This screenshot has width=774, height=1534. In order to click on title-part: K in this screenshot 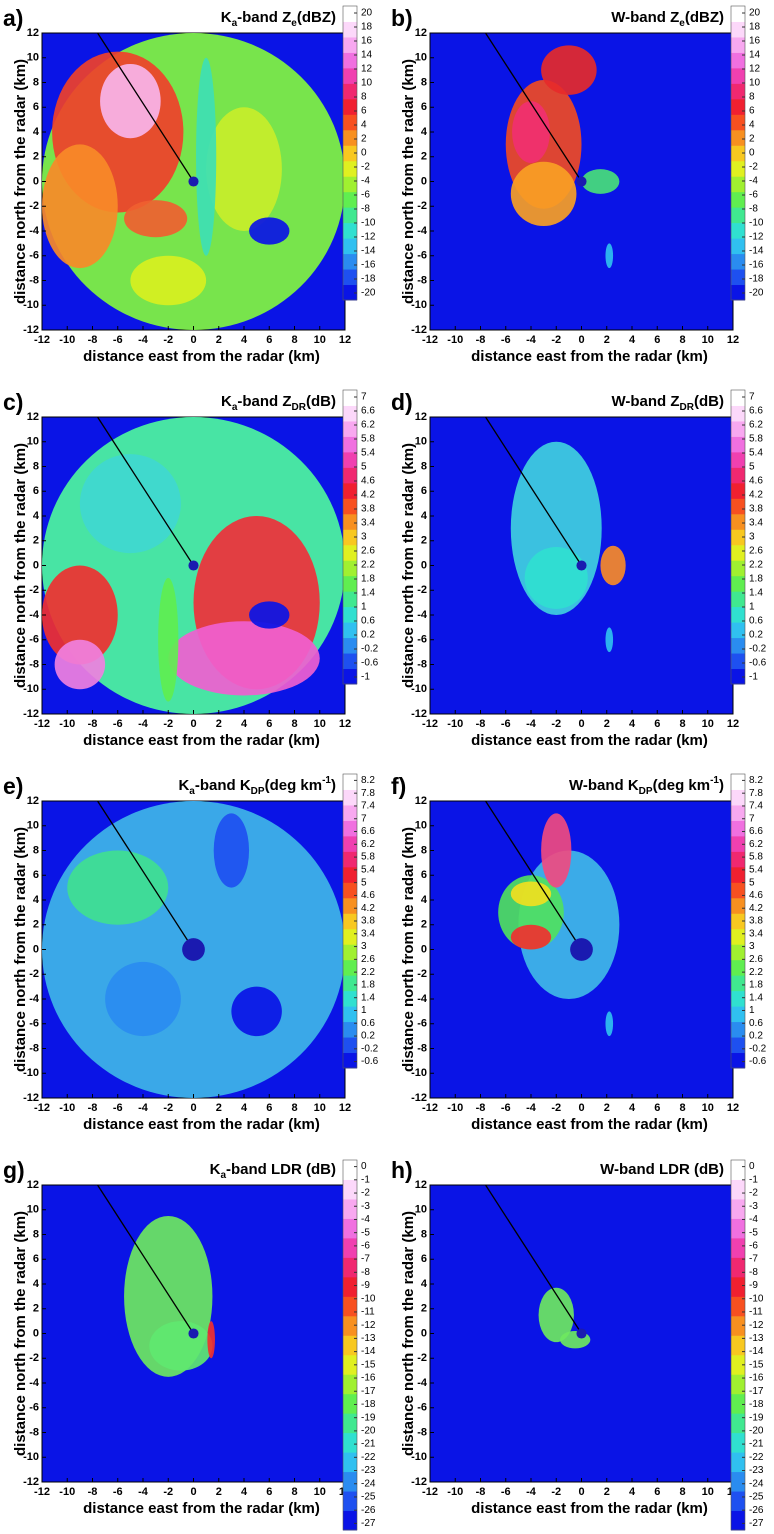, I will do `click(226, 17)`.